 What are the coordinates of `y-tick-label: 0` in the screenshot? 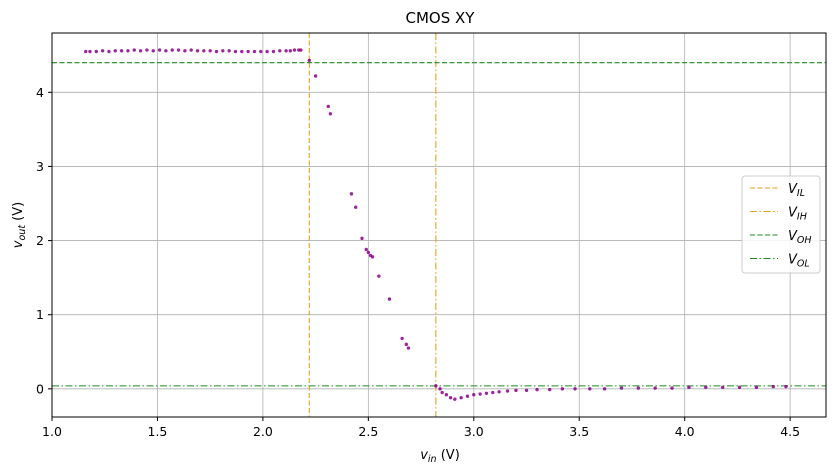 It's located at (40, 388).